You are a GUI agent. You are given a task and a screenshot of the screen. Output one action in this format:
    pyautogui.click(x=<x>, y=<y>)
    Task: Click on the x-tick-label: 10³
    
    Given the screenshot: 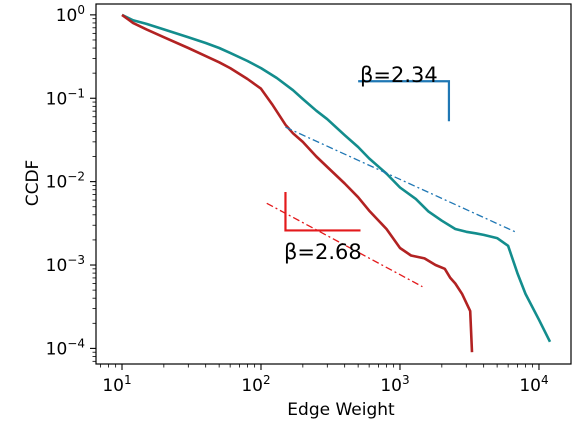 What is the action you would take?
    pyautogui.click(x=394, y=384)
    